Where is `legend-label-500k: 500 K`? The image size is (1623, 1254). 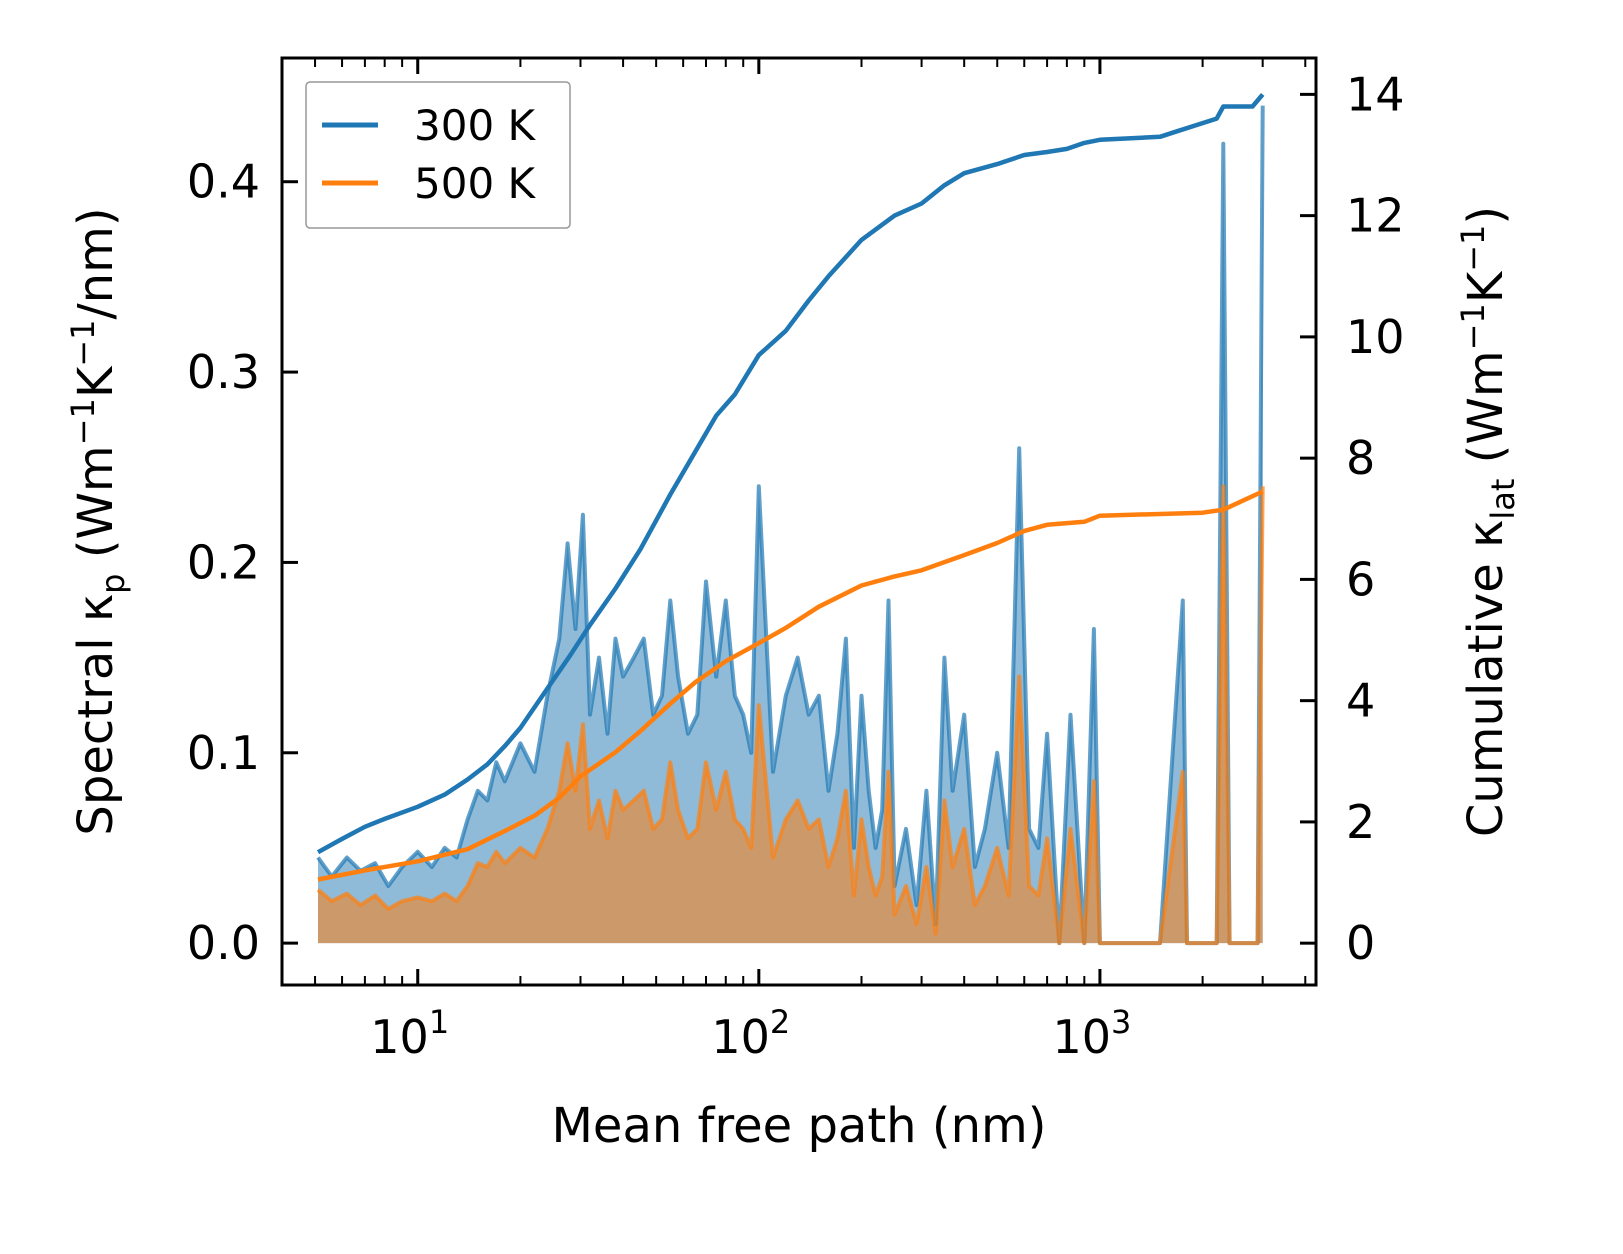 legend-label-500k: 500 K is located at coordinates (475, 183).